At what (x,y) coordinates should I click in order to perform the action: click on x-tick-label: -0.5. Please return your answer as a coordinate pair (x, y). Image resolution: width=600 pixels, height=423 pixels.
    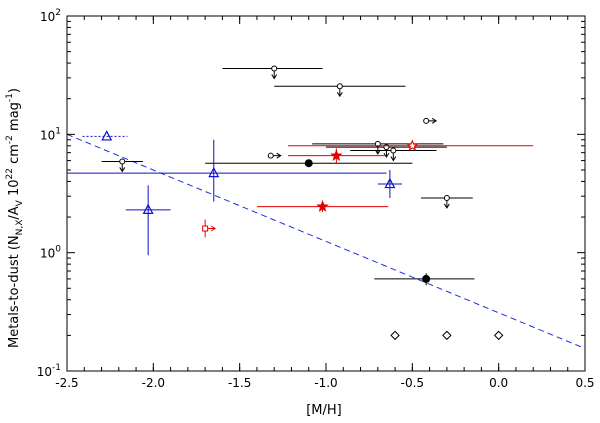
    Looking at the image, I should click on (412, 383).